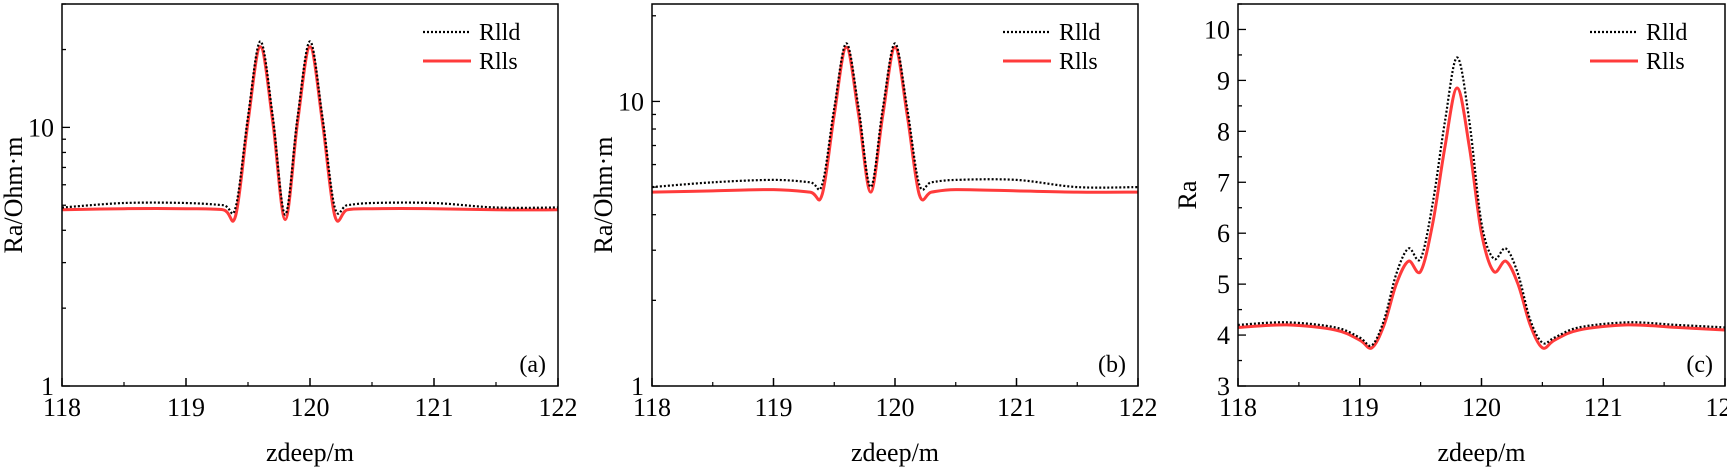 The height and width of the screenshot is (469, 1727). Describe the element at coordinates (1223, 386) in the screenshot. I see `y-tick-label: 3` at that location.